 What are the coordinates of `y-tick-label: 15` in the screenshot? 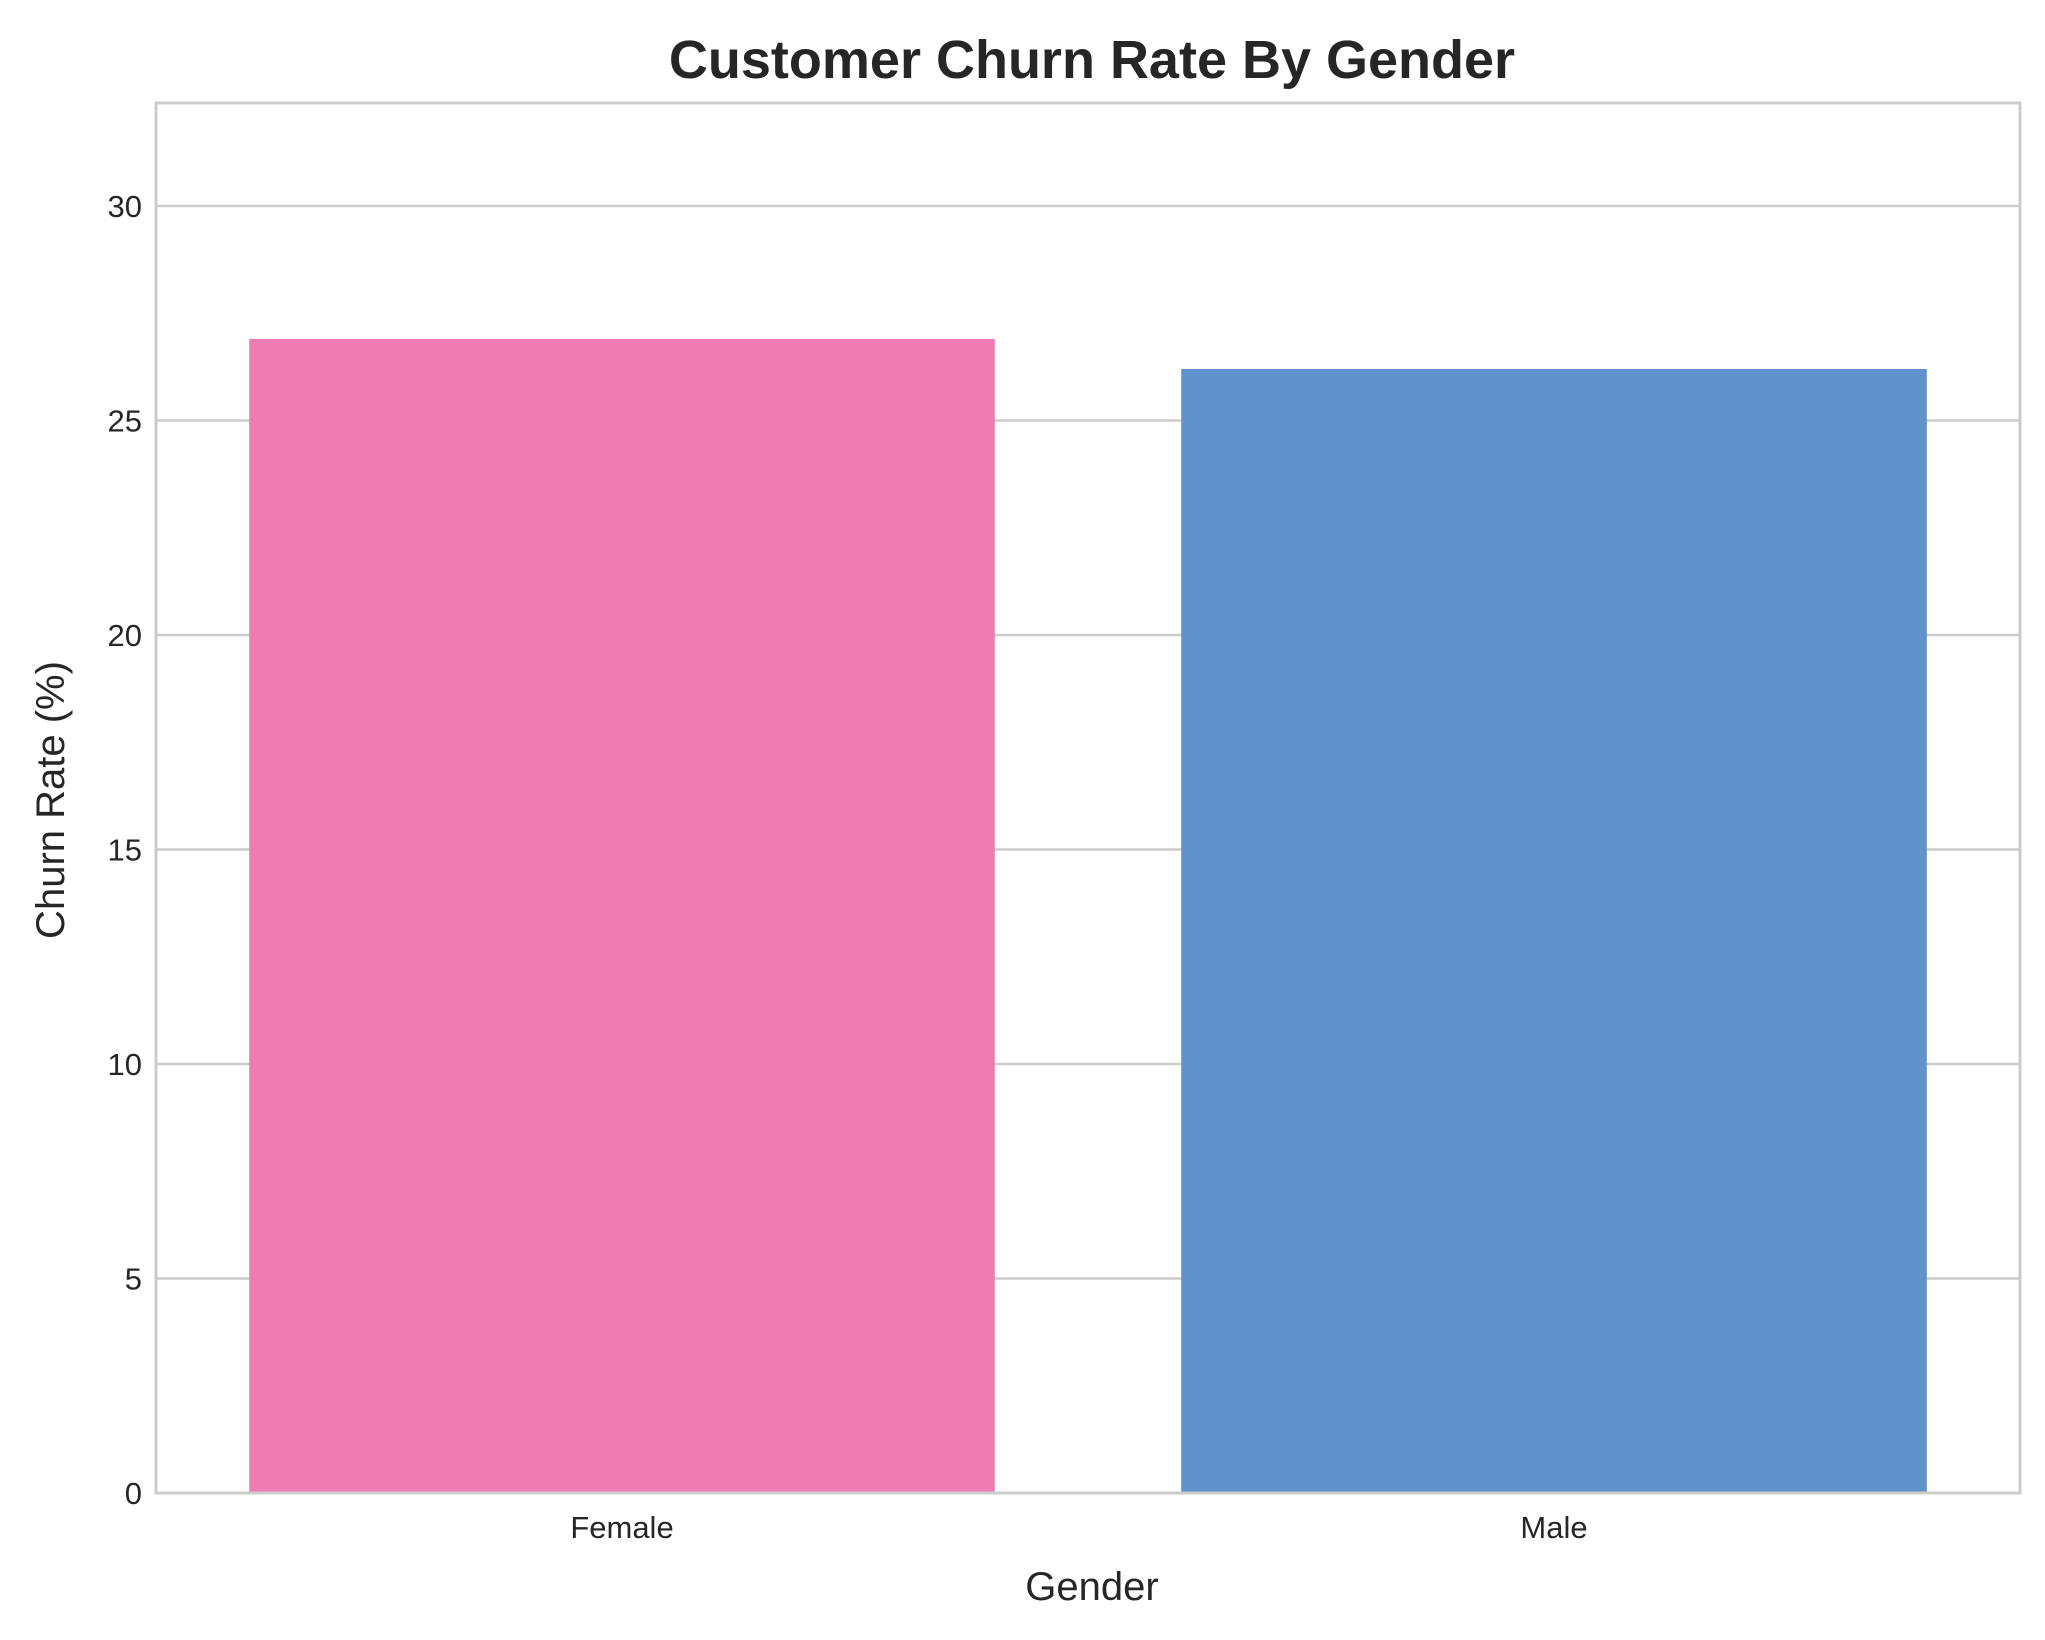 It's located at (125, 849).